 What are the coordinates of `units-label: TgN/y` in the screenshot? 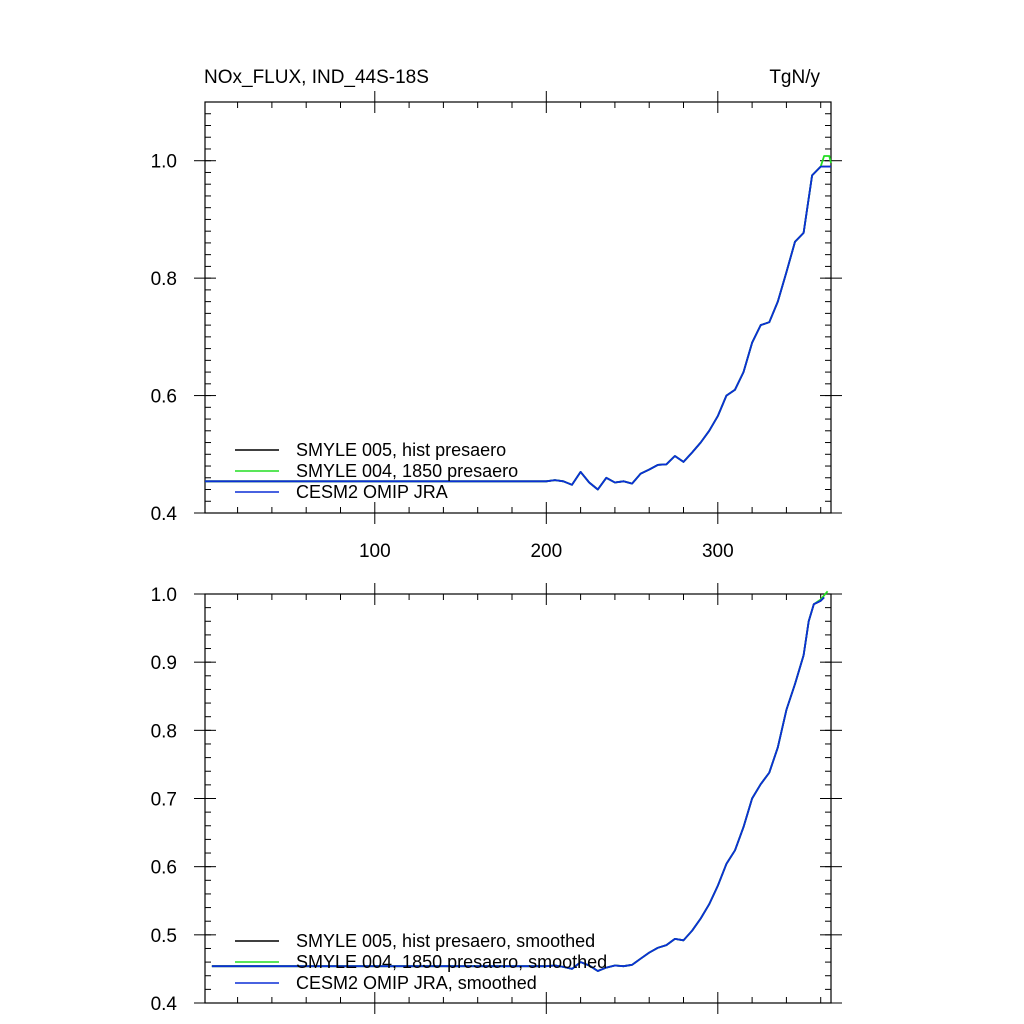 It's located at (794, 77).